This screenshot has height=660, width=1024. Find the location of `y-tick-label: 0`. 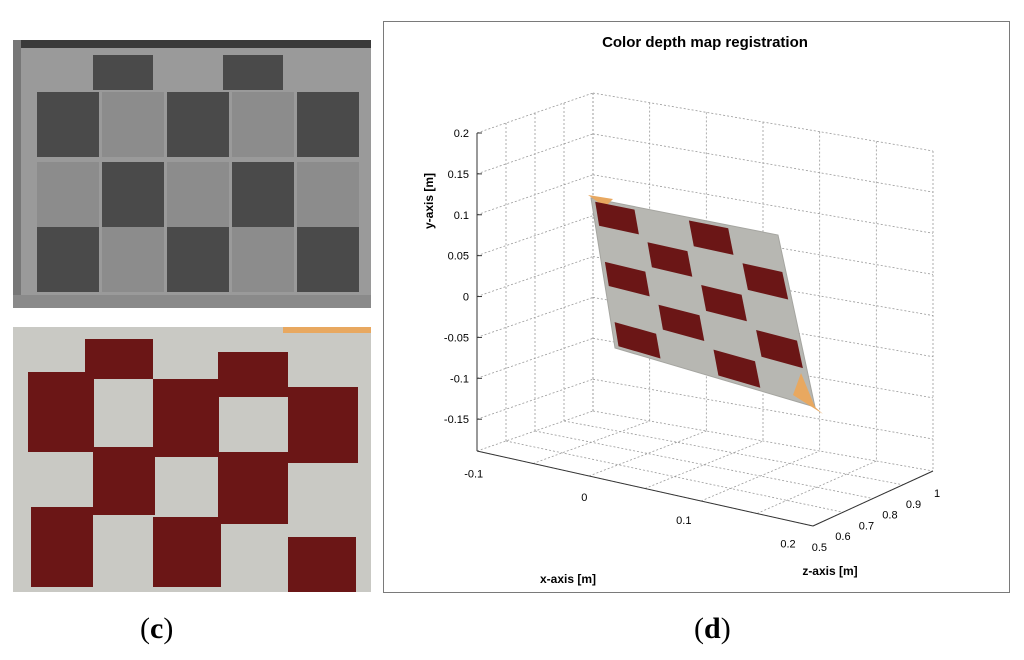

y-tick-label: 0 is located at coordinates (466, 298).